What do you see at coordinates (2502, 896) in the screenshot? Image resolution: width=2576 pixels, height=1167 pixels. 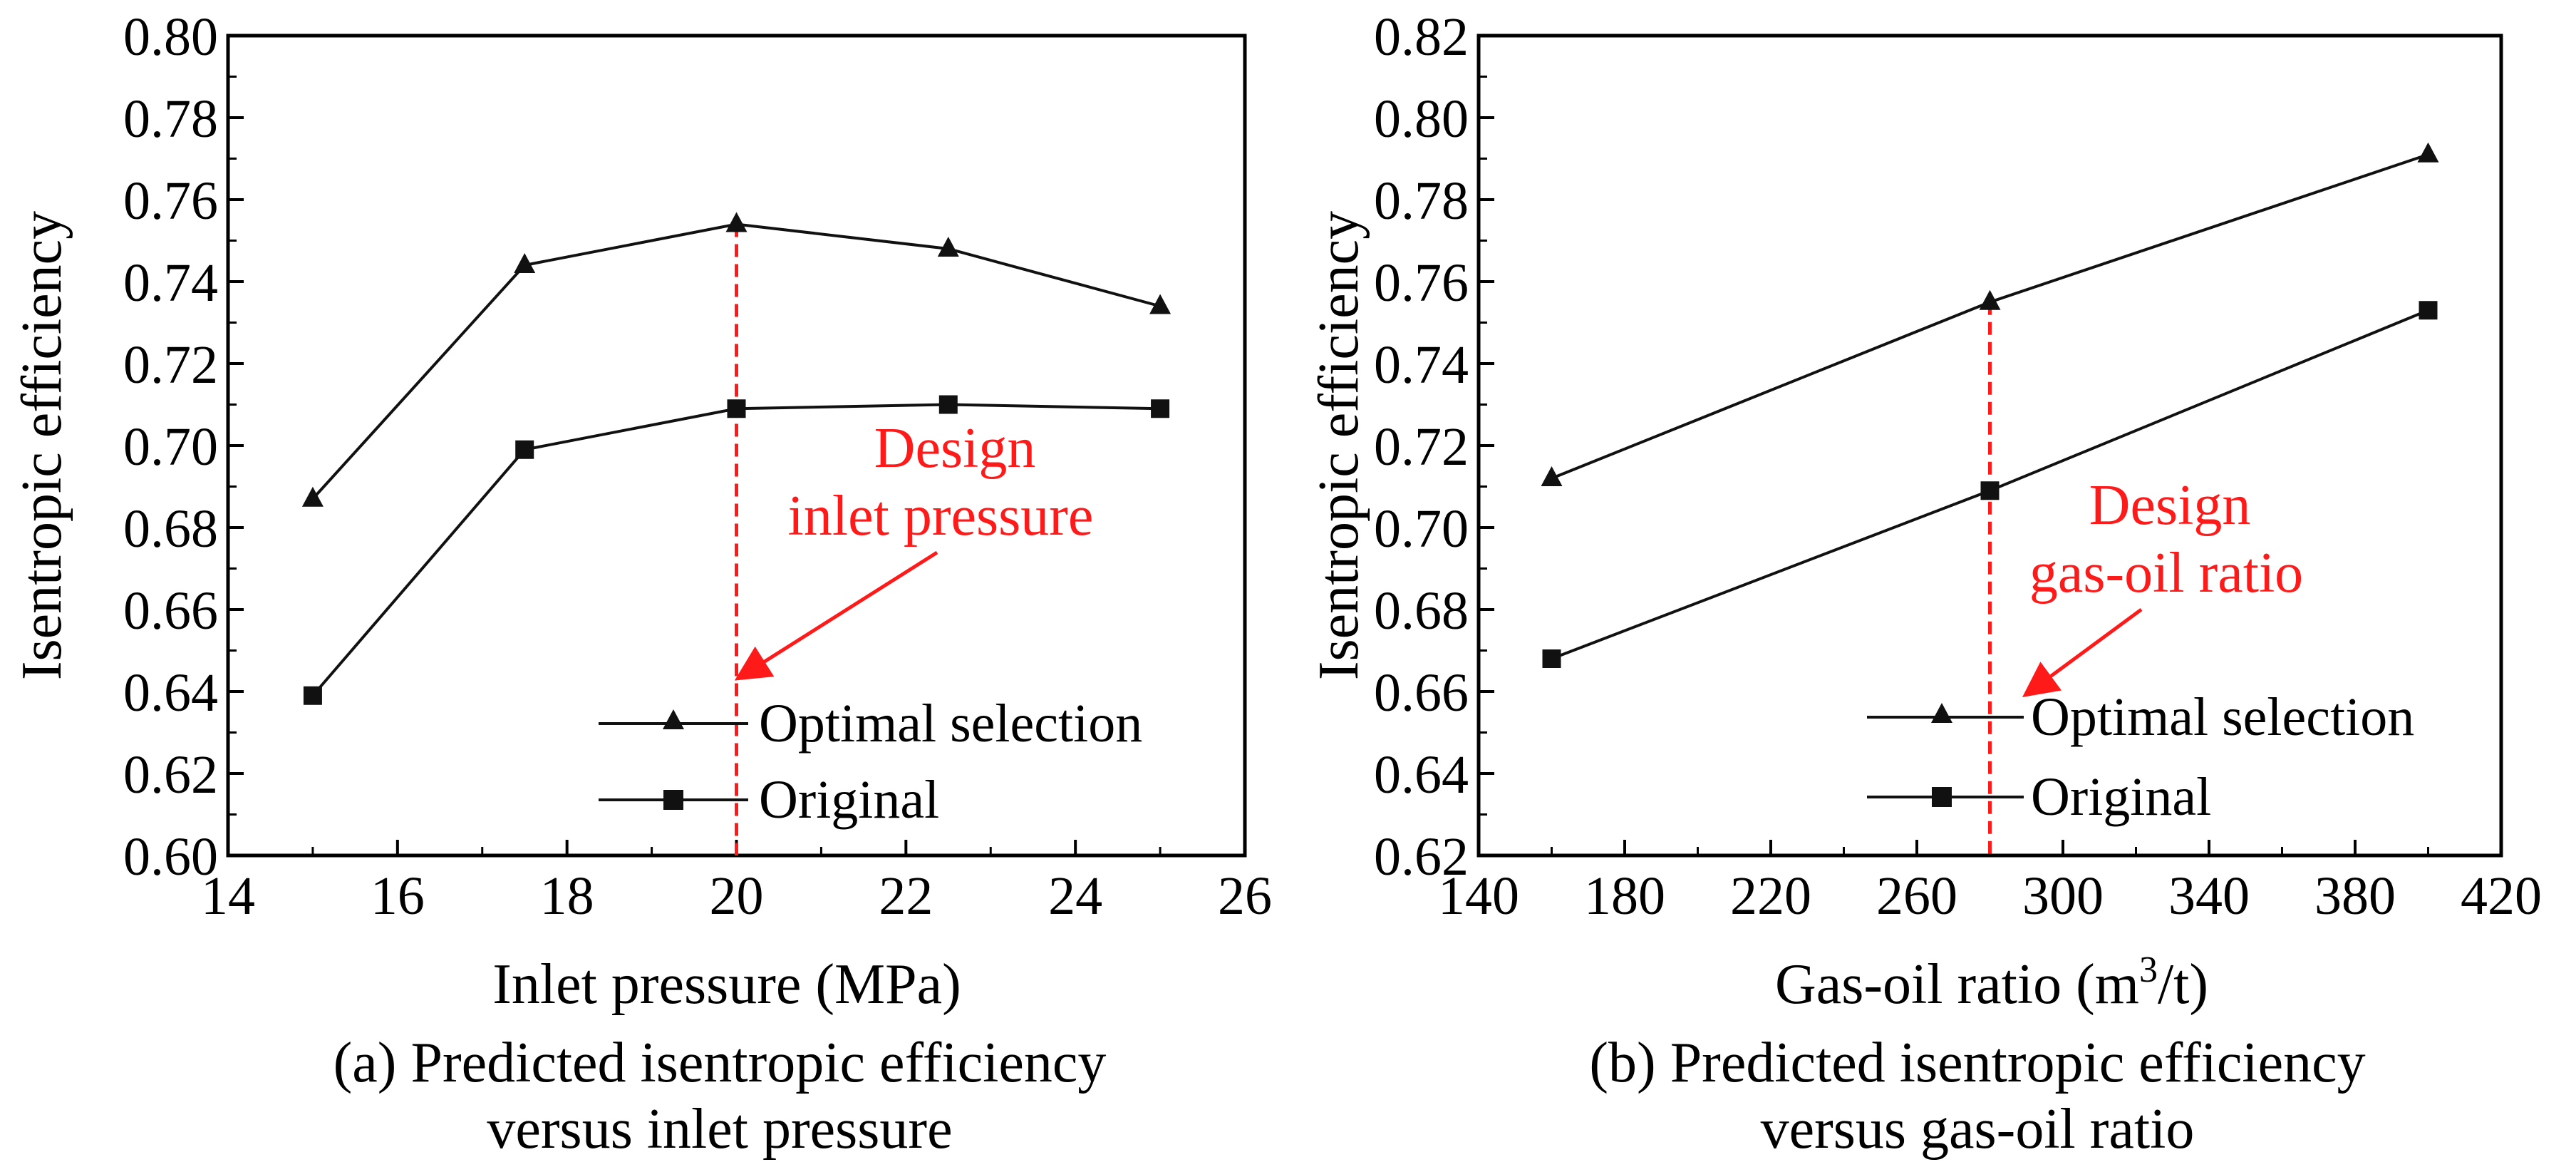 I see `x-tick-label: 420` at bounding box center [2502, 896].